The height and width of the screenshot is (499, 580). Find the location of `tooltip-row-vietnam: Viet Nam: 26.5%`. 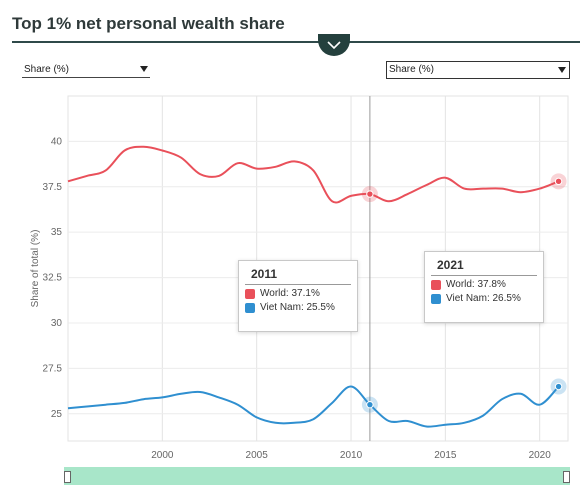

tooltip-row-vietnam: Viet Nam: 26.5% is located at coordinates (484, 297).